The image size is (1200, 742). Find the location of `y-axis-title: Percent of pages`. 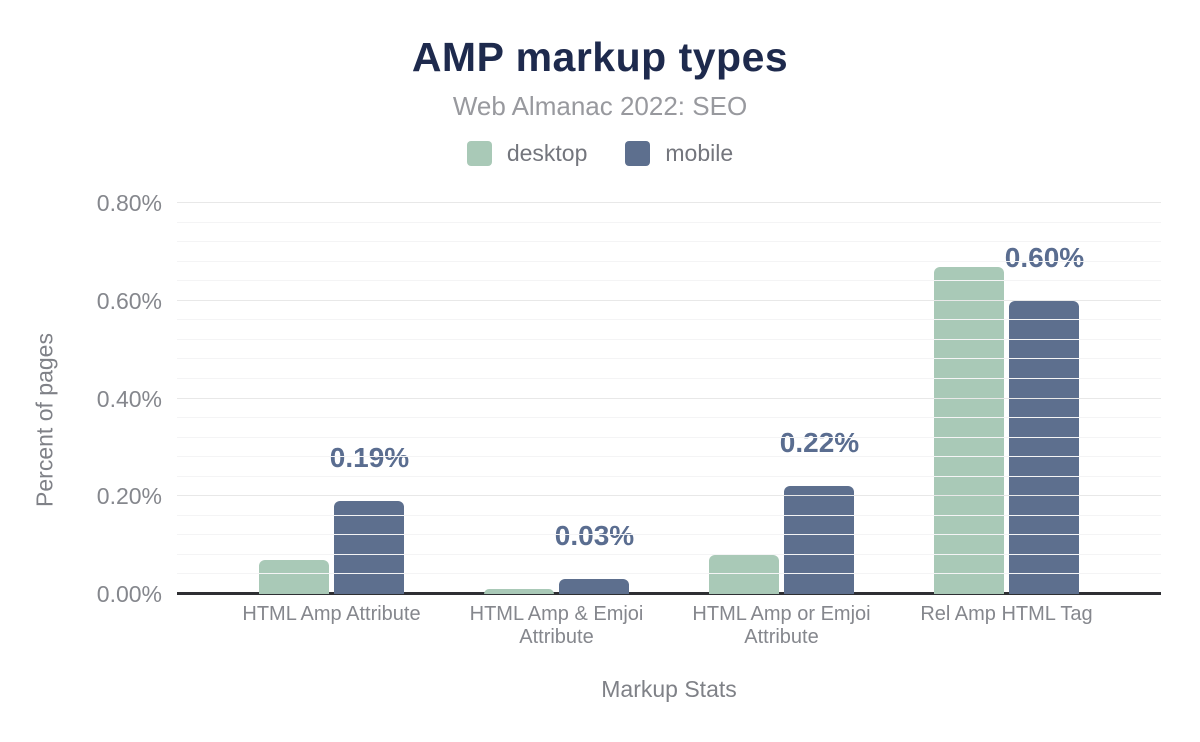

y-axis-title: Percent of pages is located at coordinates (44, 420).